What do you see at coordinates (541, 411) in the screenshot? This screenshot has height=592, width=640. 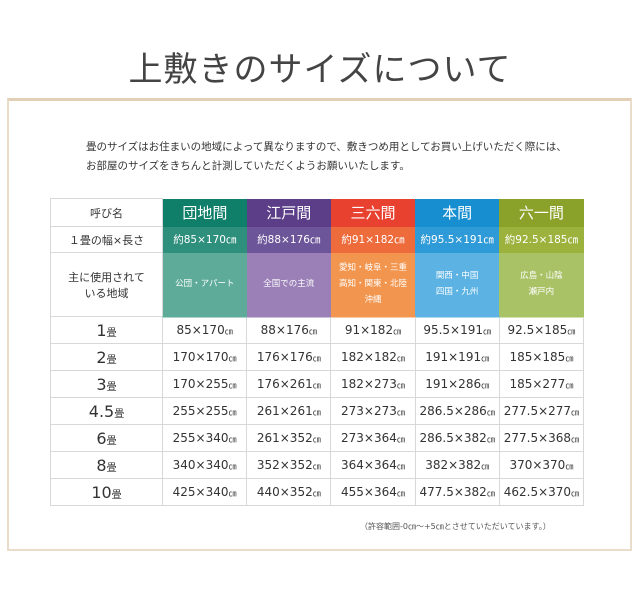 I see `size-cell: 277.5×277㎝` at bounding box center [541, 411].